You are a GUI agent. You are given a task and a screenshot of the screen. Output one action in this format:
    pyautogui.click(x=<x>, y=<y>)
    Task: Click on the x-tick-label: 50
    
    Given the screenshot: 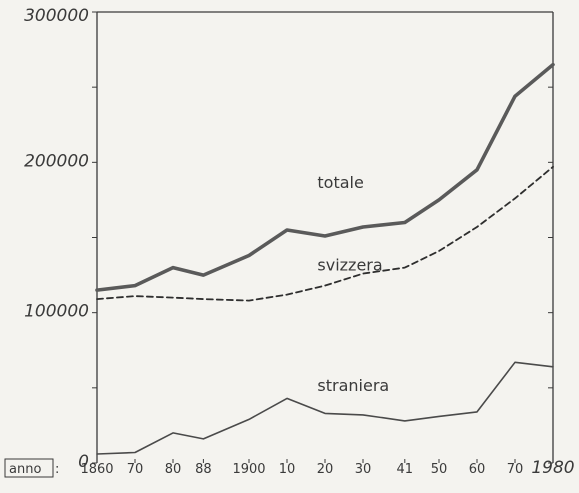 What is the action you would take?
    pyautogui.click(x=439, y=469)
    